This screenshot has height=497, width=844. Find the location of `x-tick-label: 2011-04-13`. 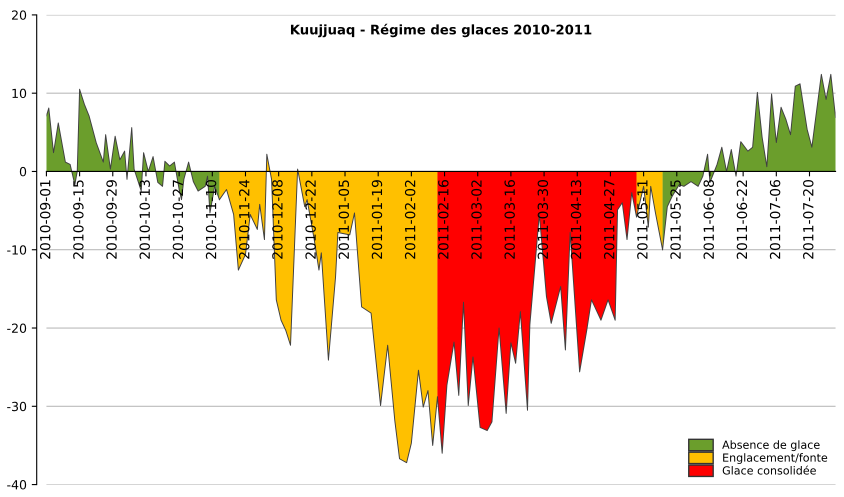

x-tick-label: 2011-04-13 is located at coordinates (576, 219).